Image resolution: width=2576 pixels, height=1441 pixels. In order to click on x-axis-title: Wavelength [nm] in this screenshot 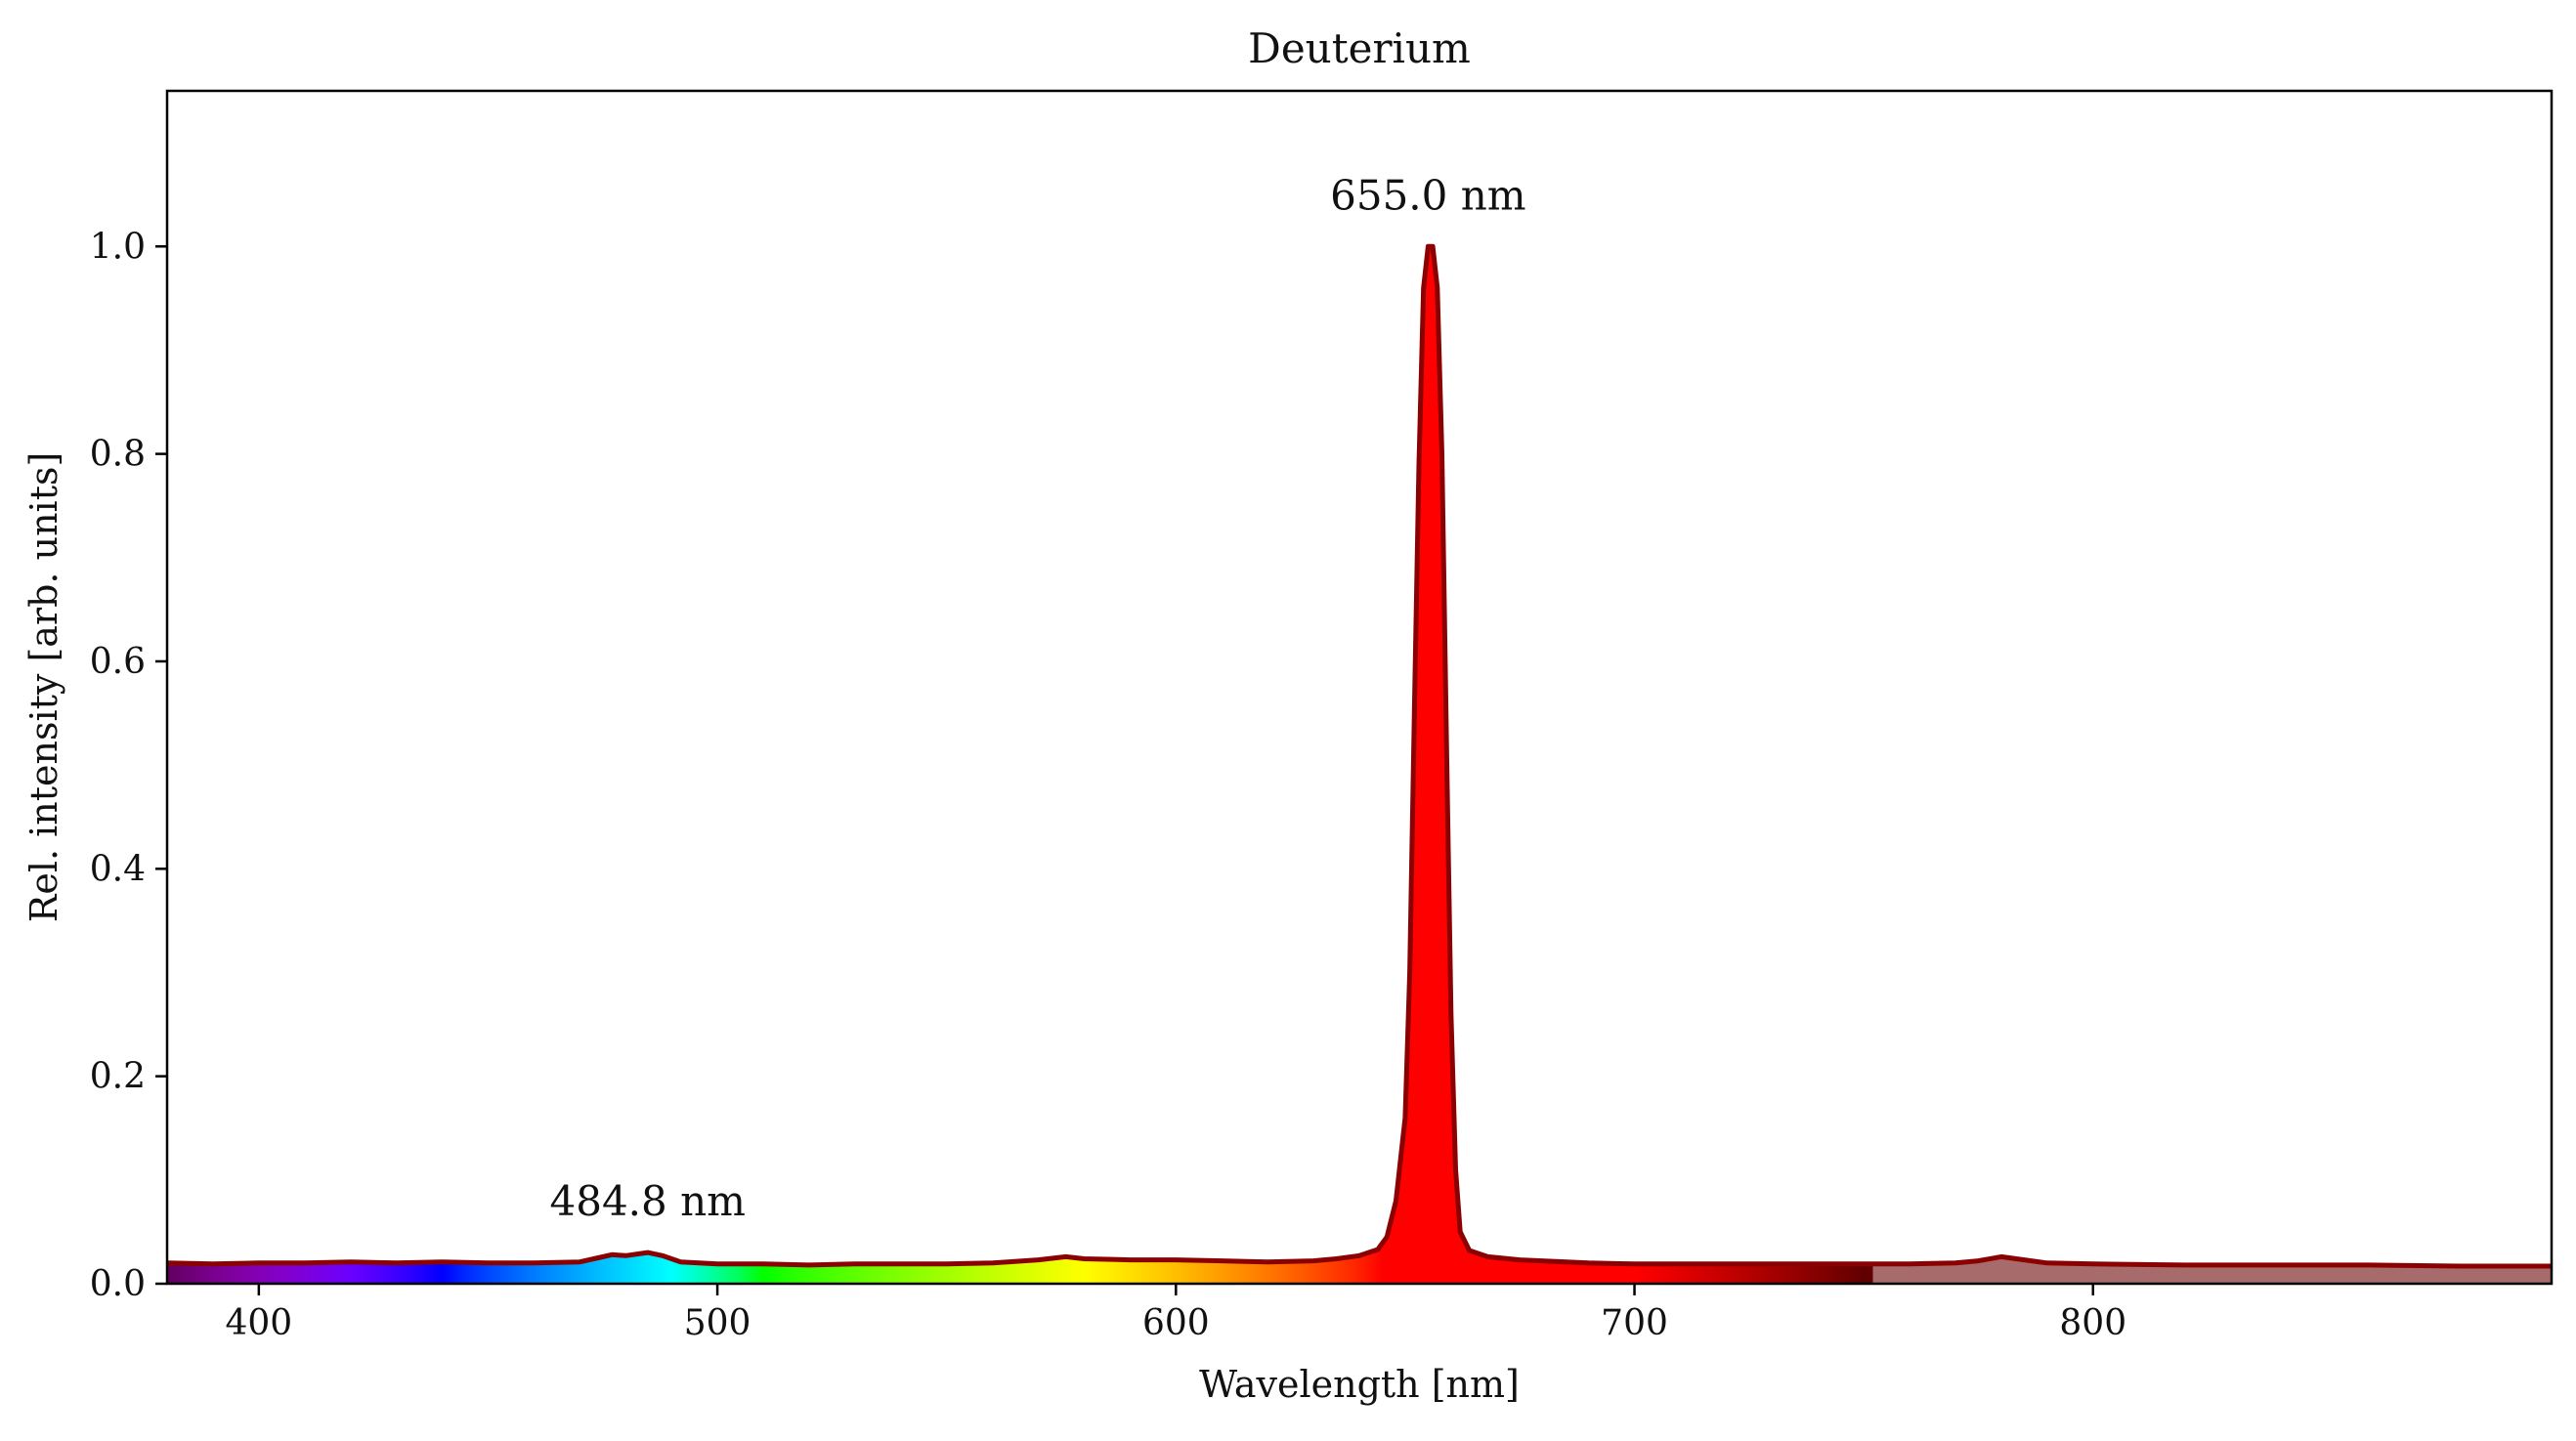, I will do `click(1359, 1384)`.